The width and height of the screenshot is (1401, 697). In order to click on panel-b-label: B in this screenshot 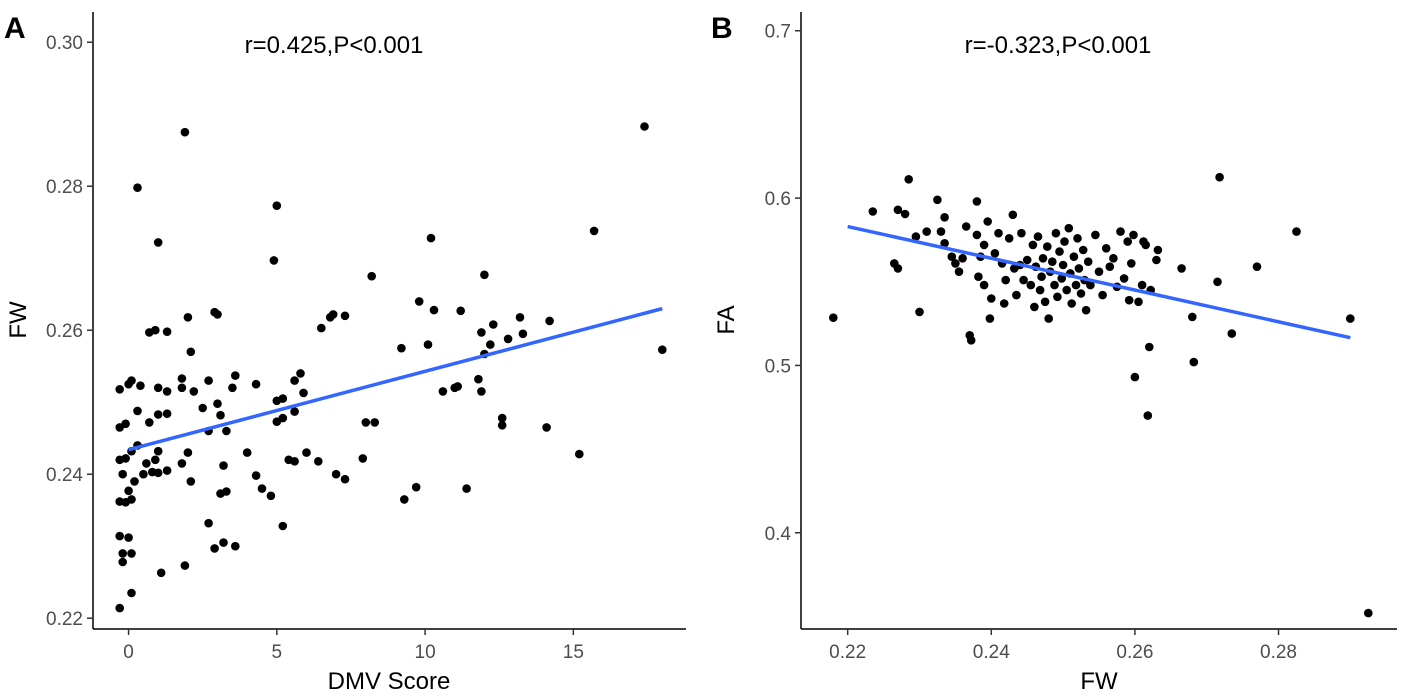, I will do `click(722, 28)`.